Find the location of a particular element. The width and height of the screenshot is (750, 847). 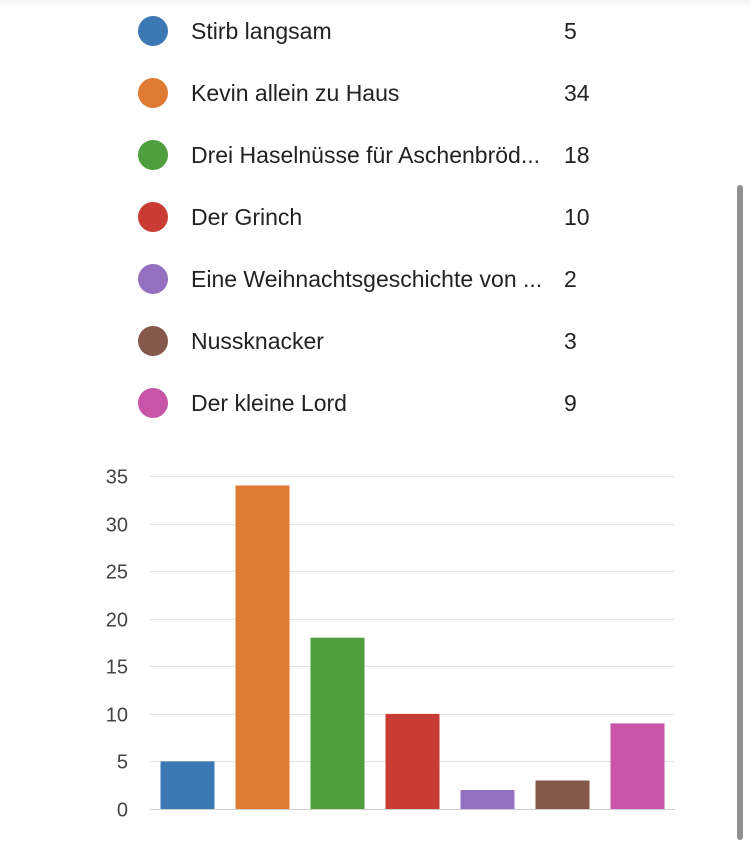

y-tick-label: 35 is located at coordinates (117, 478).